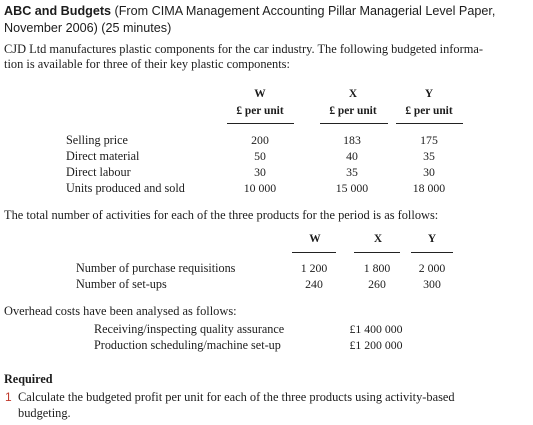  I want to click on overhead-label: Receiving/inspecting quality assurance, so click(189, 329).